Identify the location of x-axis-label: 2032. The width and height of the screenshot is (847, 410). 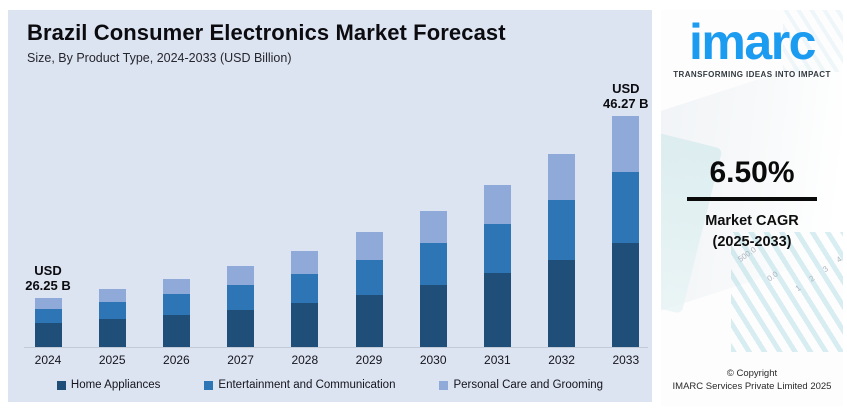
(561, 360).